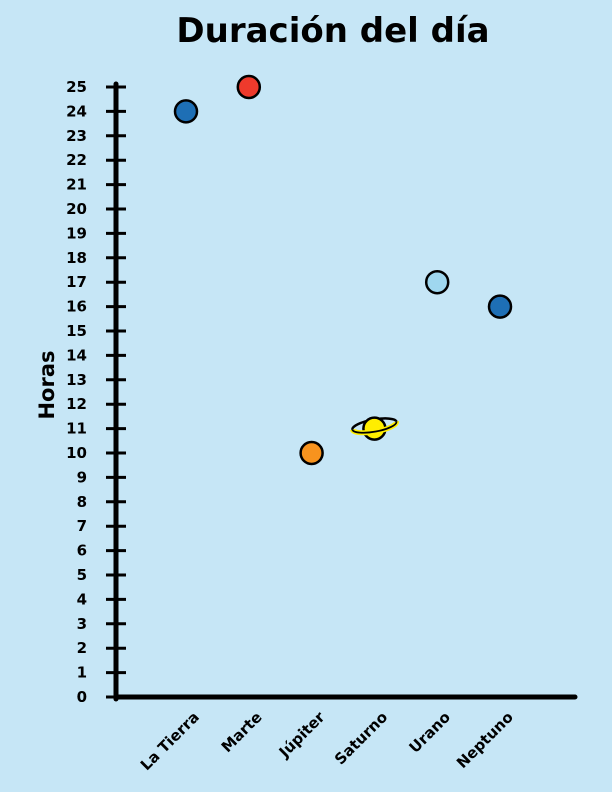 The height and width of the screenshot is (792, 612). I want to click on y-axis-label: Horas, so click(47, 384).